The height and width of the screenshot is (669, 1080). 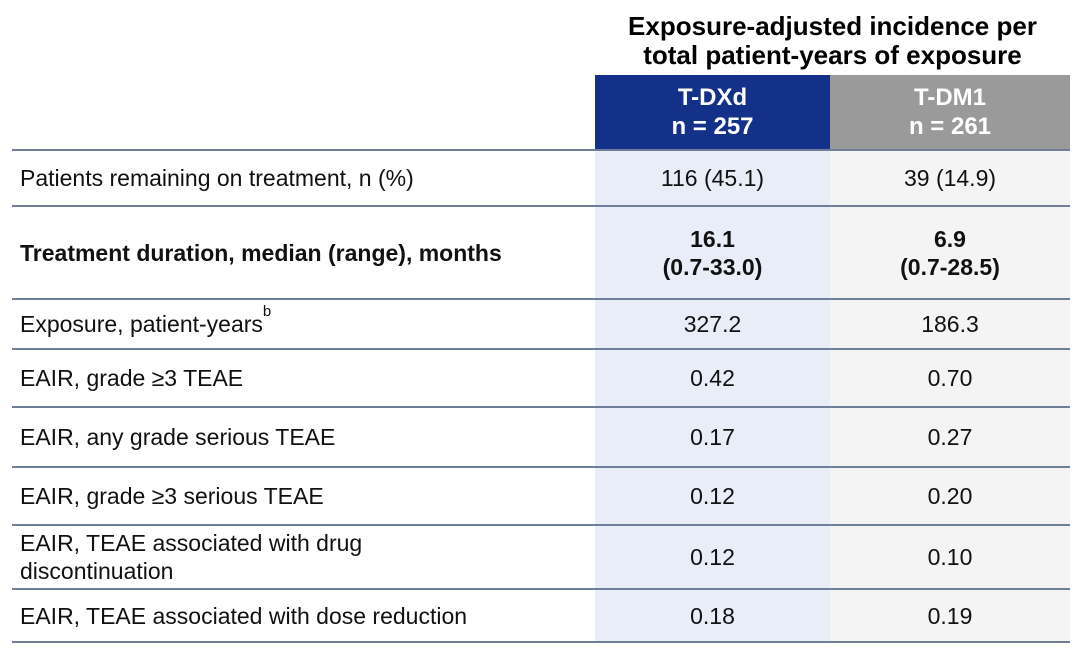 I want to click on tdxd-value-cell: 0.17, so click(x=712, y=437).